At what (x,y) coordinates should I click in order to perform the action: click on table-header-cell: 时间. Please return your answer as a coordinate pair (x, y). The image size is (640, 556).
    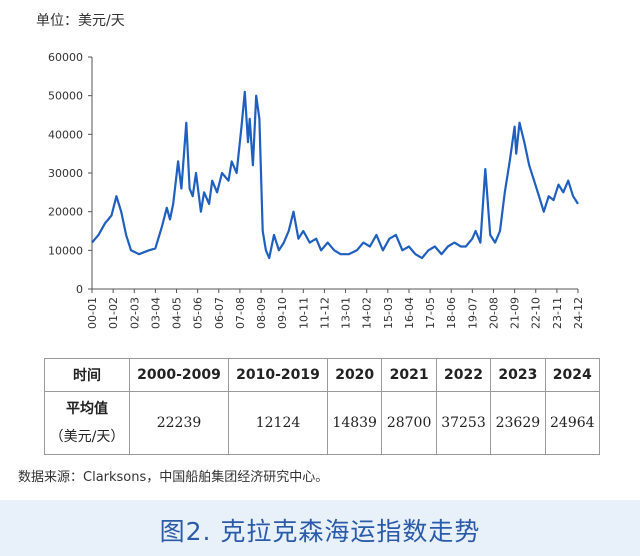
    Looking at the image, I should click on (87, 375).